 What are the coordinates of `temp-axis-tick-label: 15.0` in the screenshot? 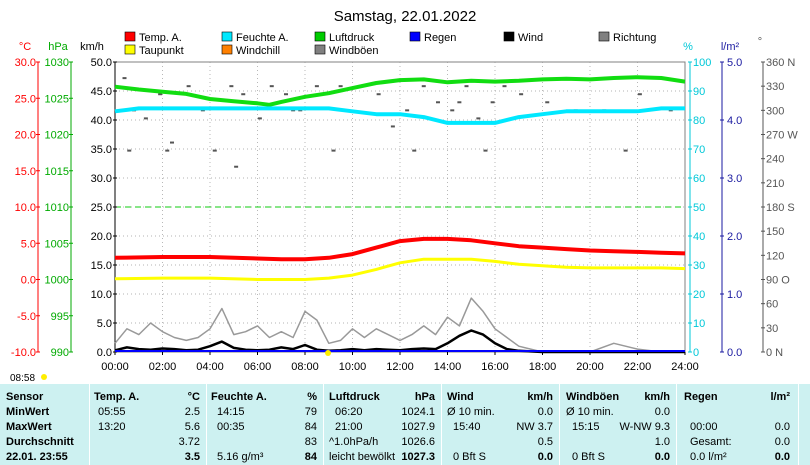 It's located at (25, 172).